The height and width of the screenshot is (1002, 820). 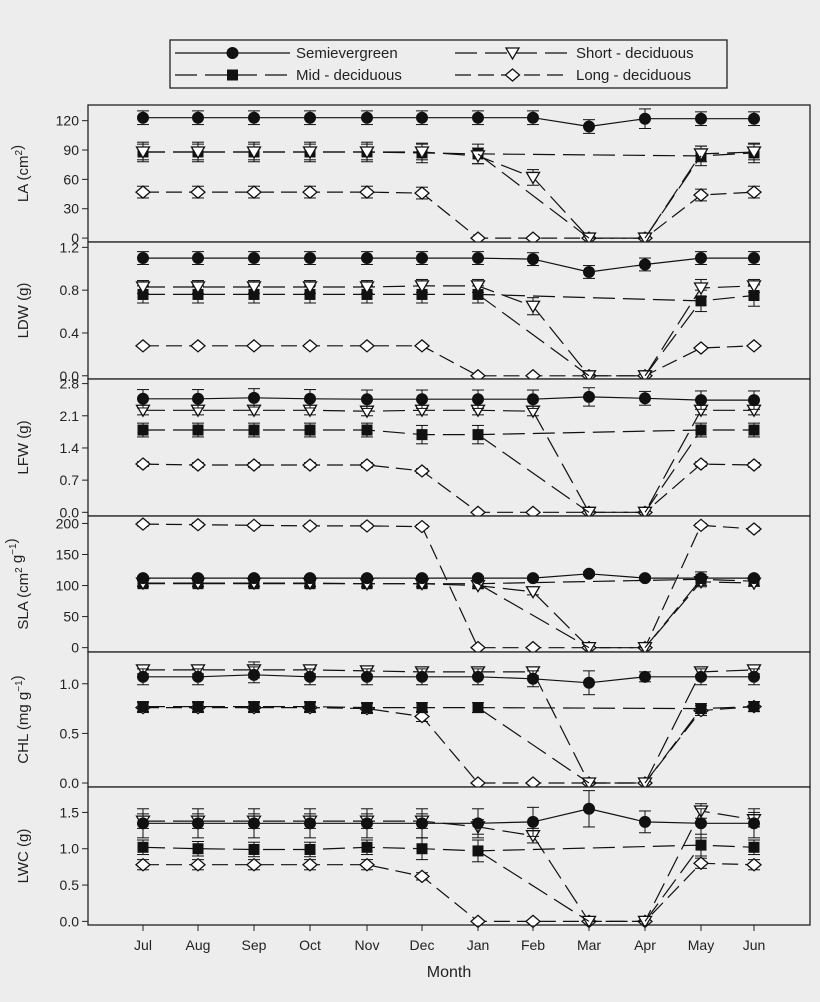 I want to click on y-axis-title-part: ), so click(x=17, y=677).